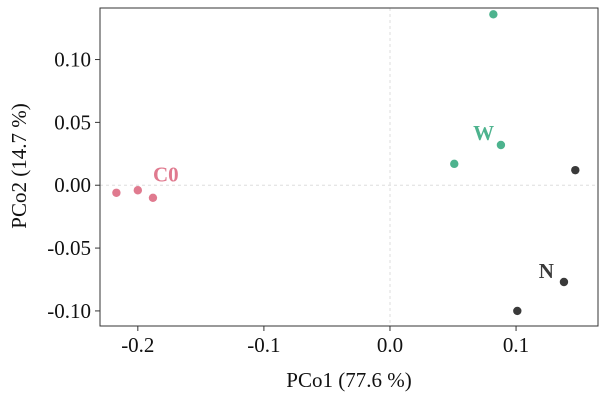 The width and height of the screenshot is (599, 400). What do you see at coordinates (516, 345) in the screenshot?
I see `x-tick-label: 0.1` at bounding box center [516, 345].